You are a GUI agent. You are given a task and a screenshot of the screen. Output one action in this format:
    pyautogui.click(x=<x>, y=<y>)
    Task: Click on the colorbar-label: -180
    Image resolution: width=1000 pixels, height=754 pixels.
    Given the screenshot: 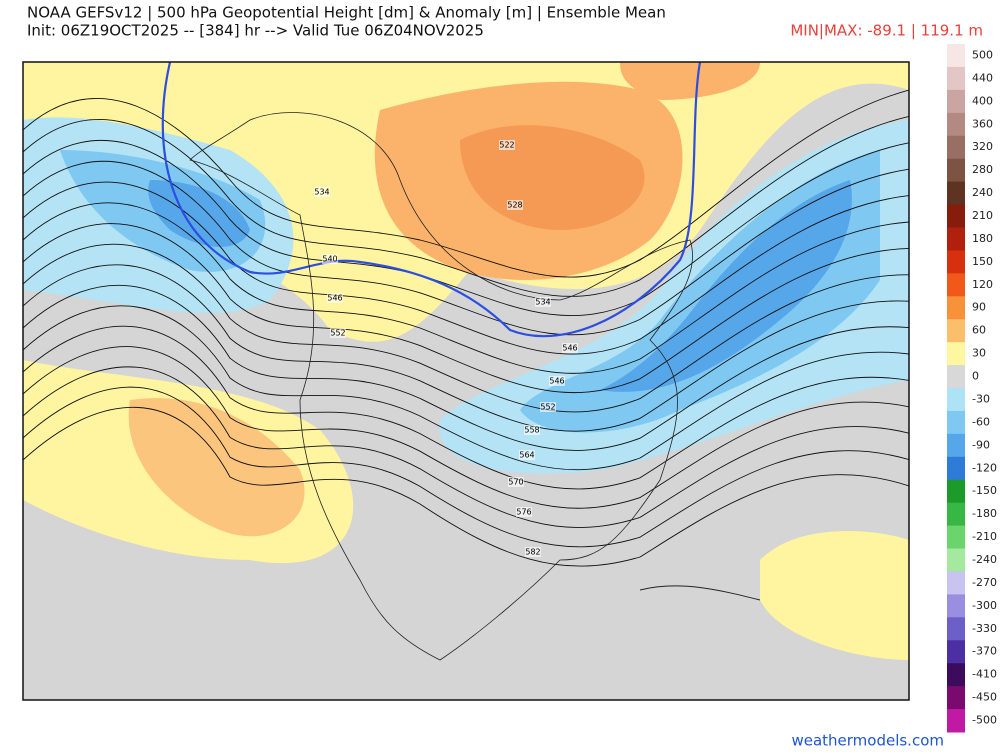 What is the action you would take?
    pyautogui.click(x=984, y=513)
    